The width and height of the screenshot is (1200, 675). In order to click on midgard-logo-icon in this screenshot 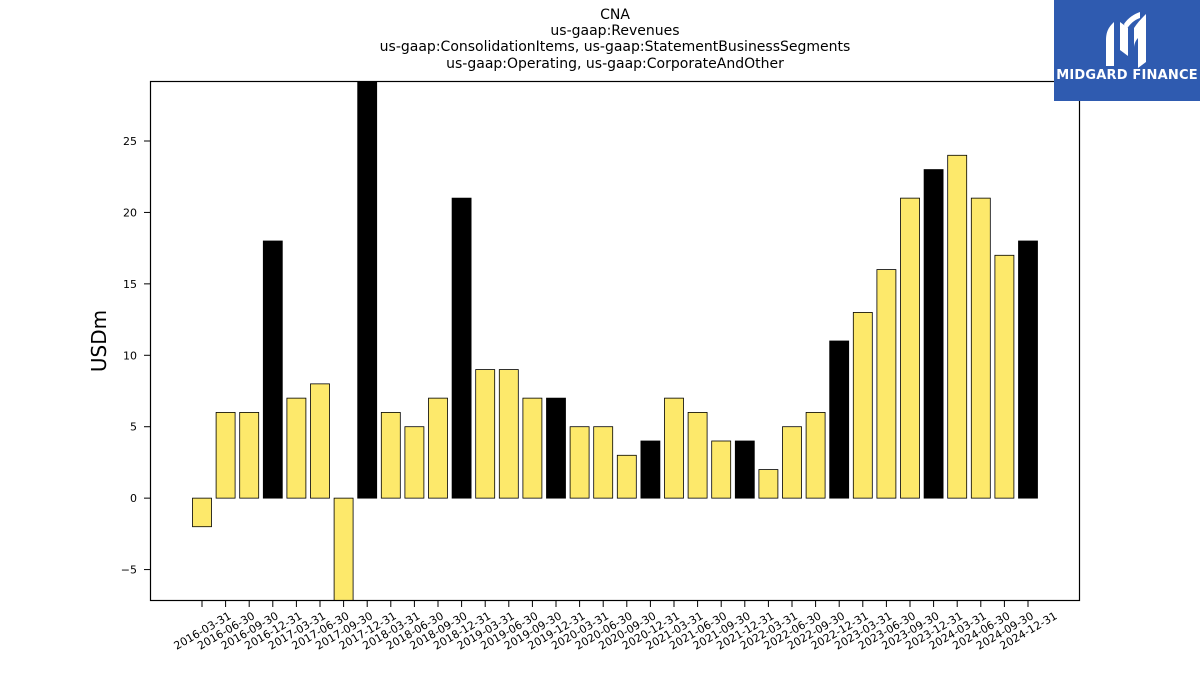, I will do `click(1126, 40)`.